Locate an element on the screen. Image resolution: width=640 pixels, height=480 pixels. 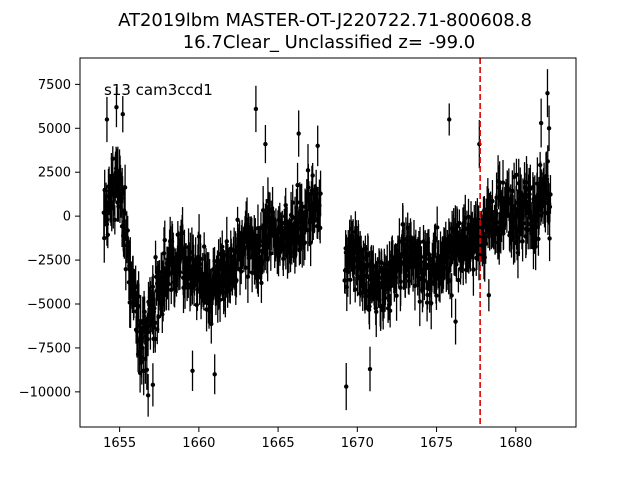
x-tick-label: 1665 is located at coordinates (278, 443).